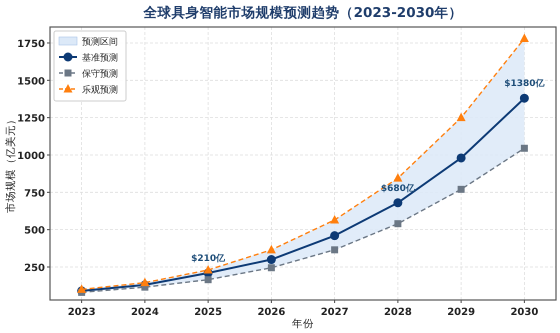 The image size is (560, 333). Describe the element at coordinates (100, 90) in the screenshot. I see `legend-label: 乐观预测` at that location.